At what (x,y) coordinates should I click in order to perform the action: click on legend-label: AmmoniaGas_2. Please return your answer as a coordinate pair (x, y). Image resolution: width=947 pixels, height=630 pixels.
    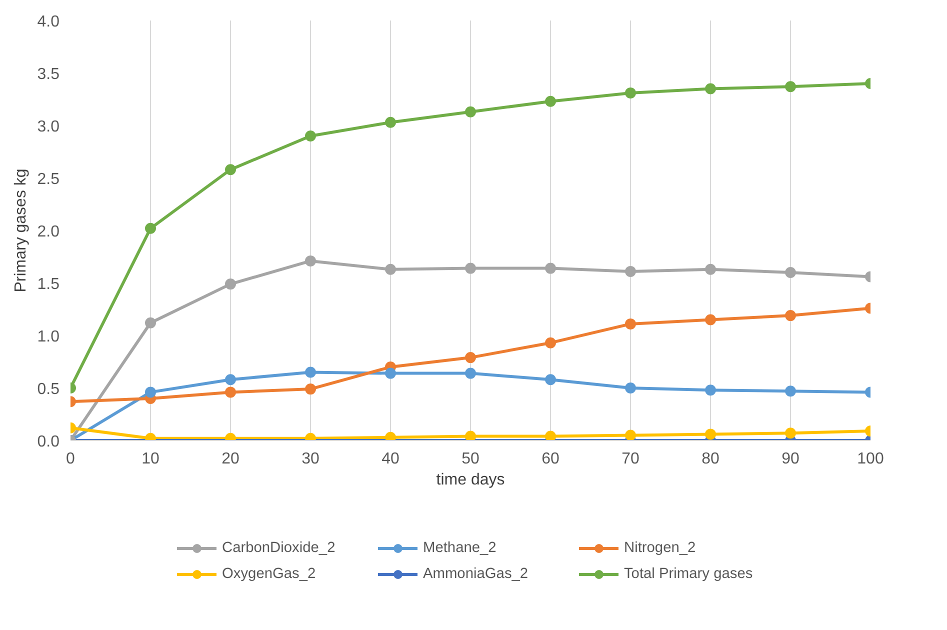
    Looking at the image, I should click on (476, 574).